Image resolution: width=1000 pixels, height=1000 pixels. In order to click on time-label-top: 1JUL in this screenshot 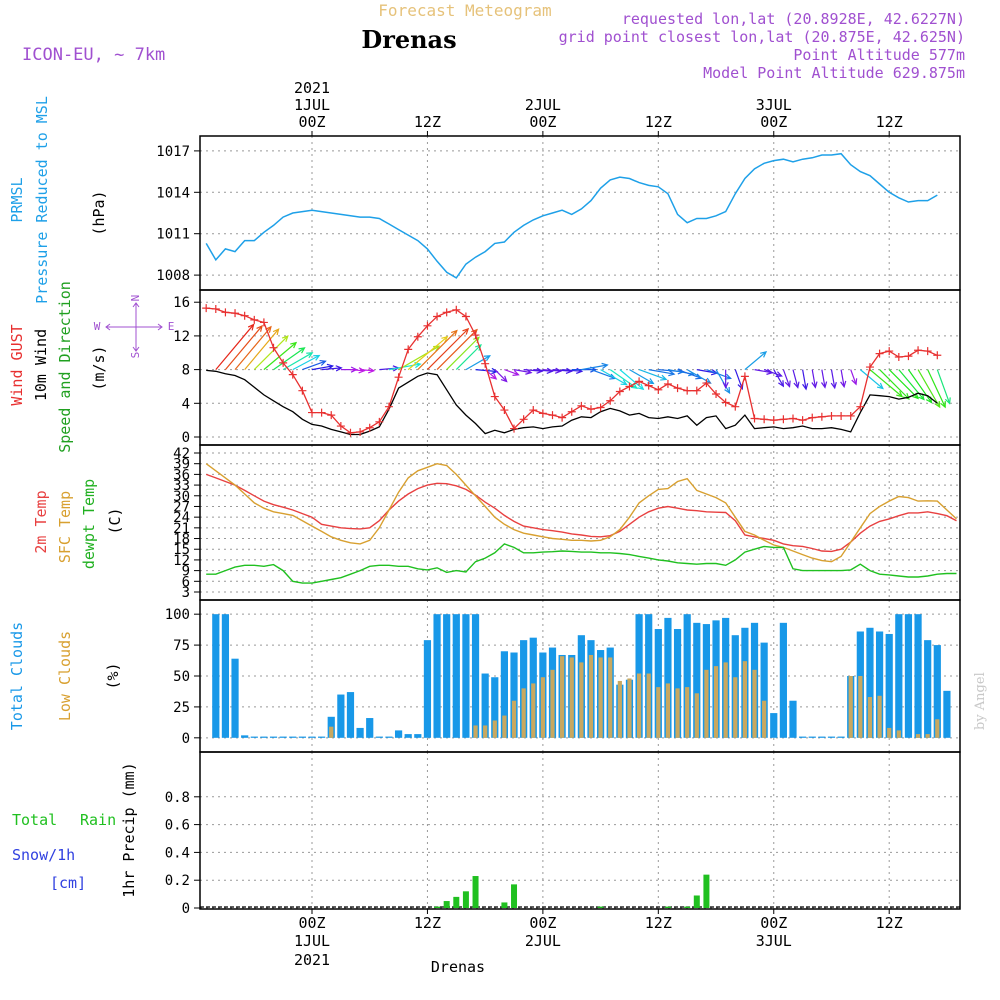, I will do `click(312, 105)`.